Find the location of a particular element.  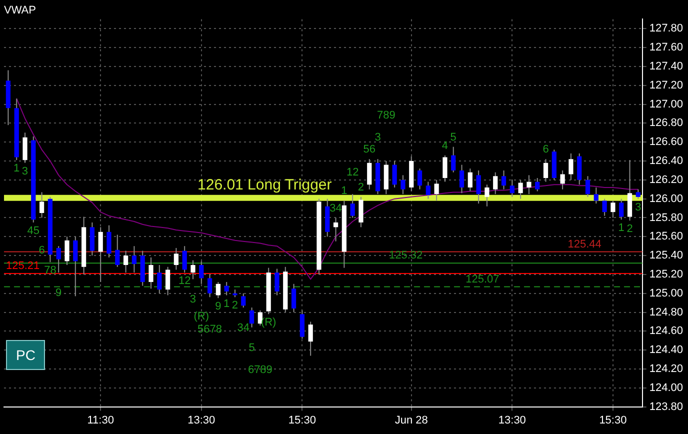

text: 9 is located at coordinates (218, 306).